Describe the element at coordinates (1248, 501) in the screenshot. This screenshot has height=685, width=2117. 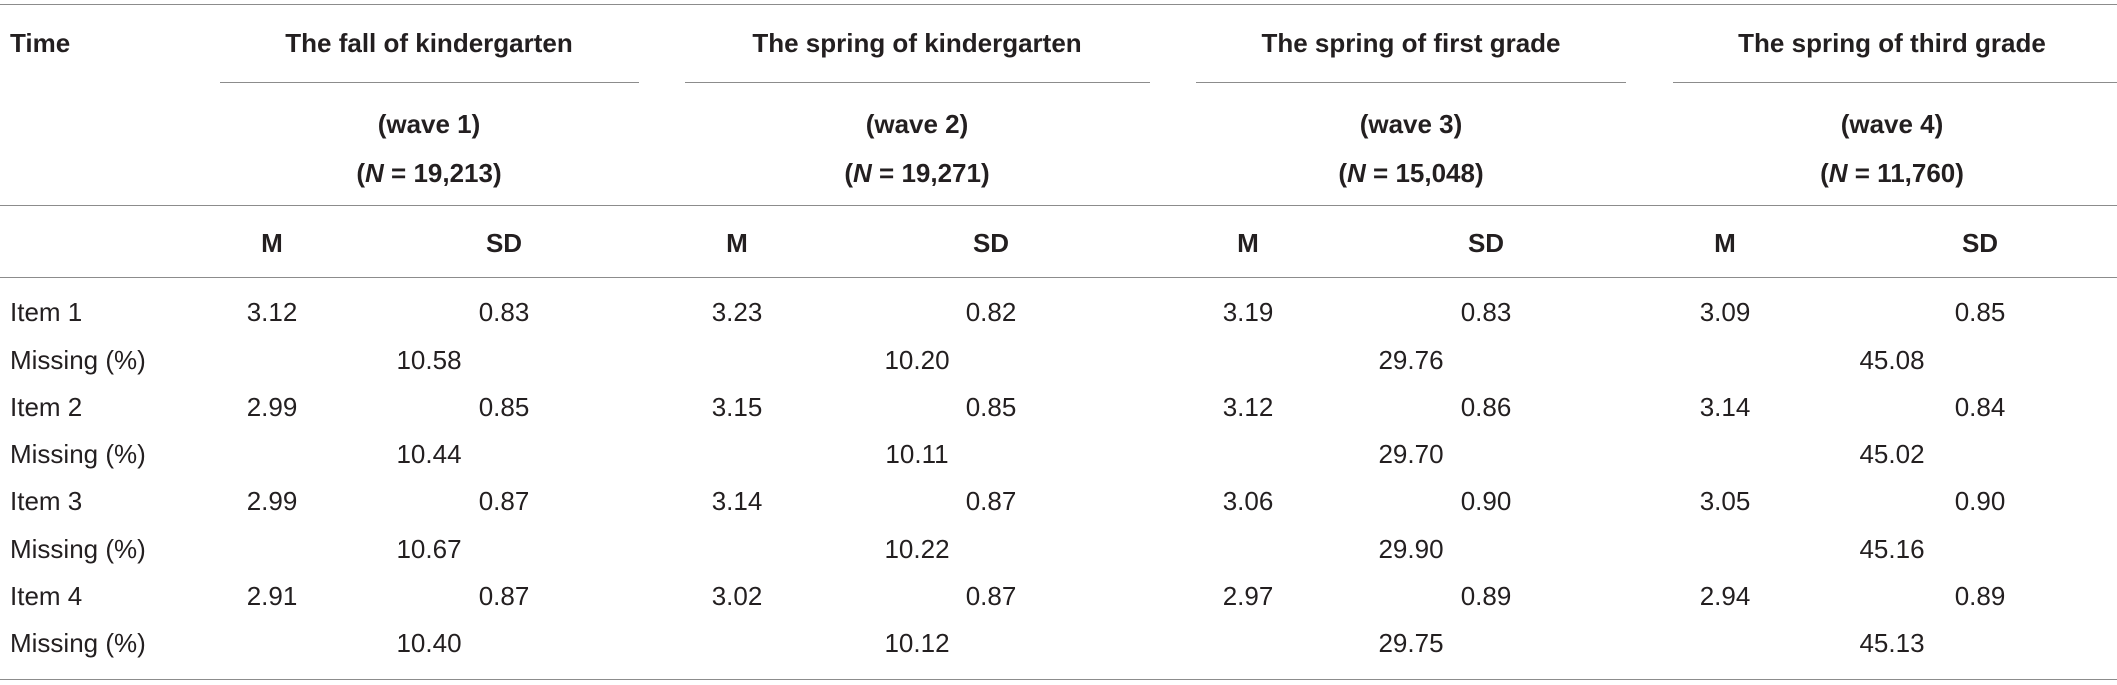
I see `mean-cell: 3.06` at that location.